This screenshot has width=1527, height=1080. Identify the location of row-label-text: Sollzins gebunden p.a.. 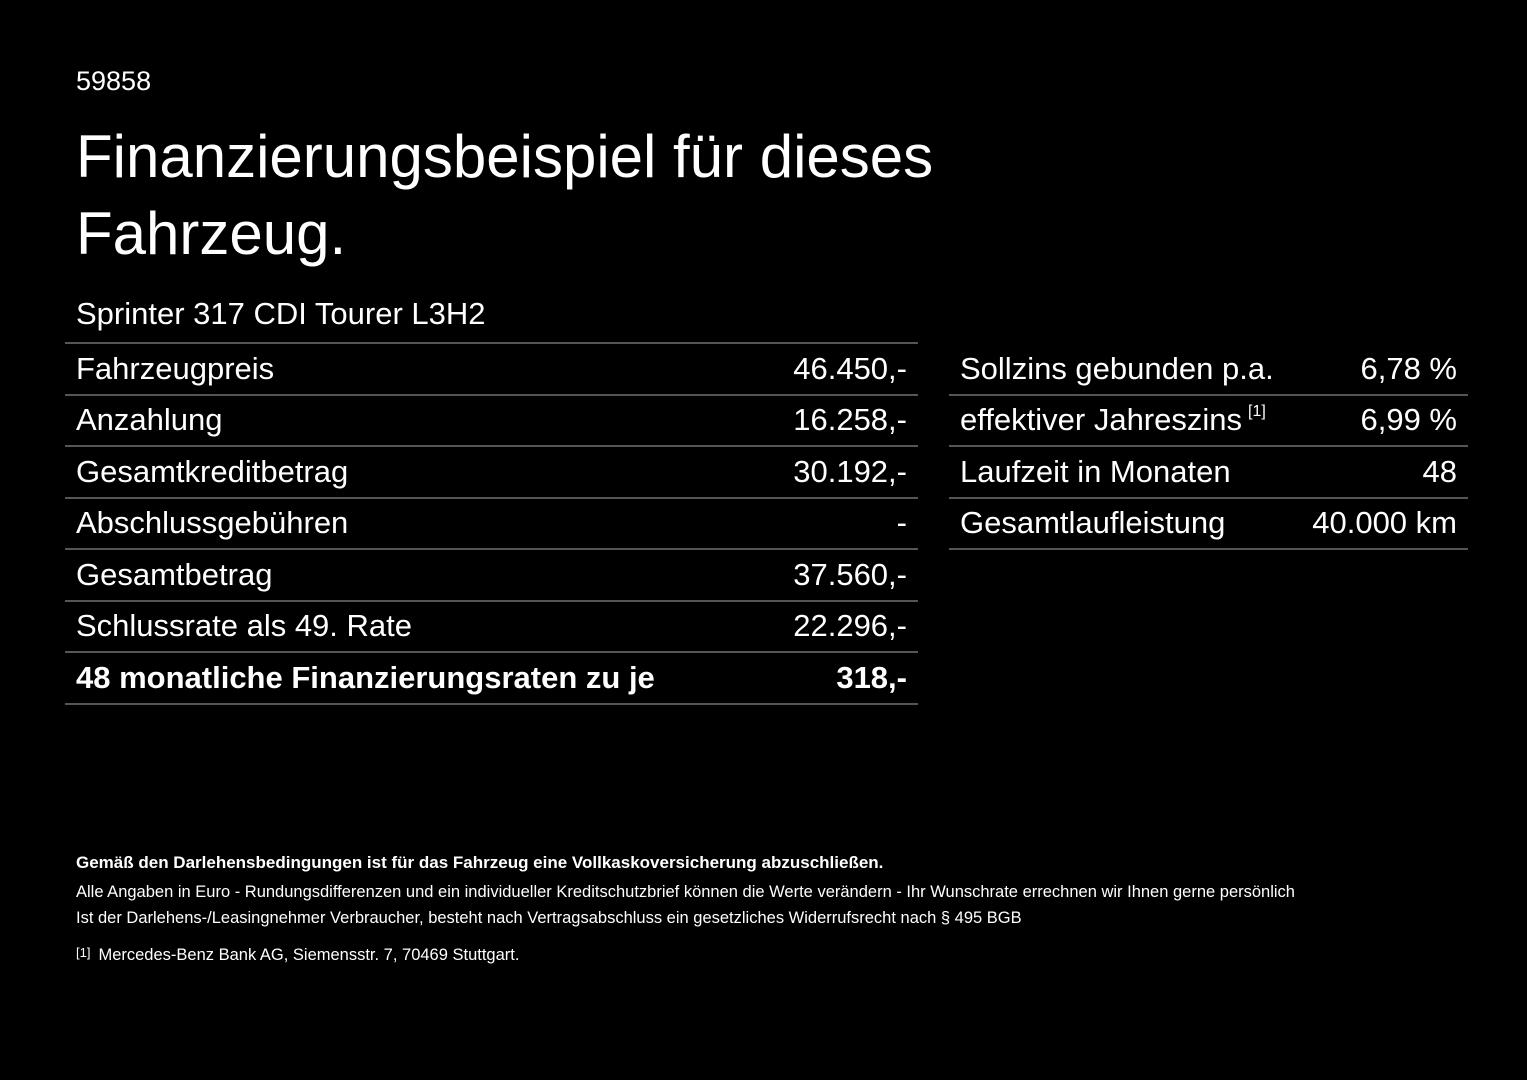
(1117, 368).